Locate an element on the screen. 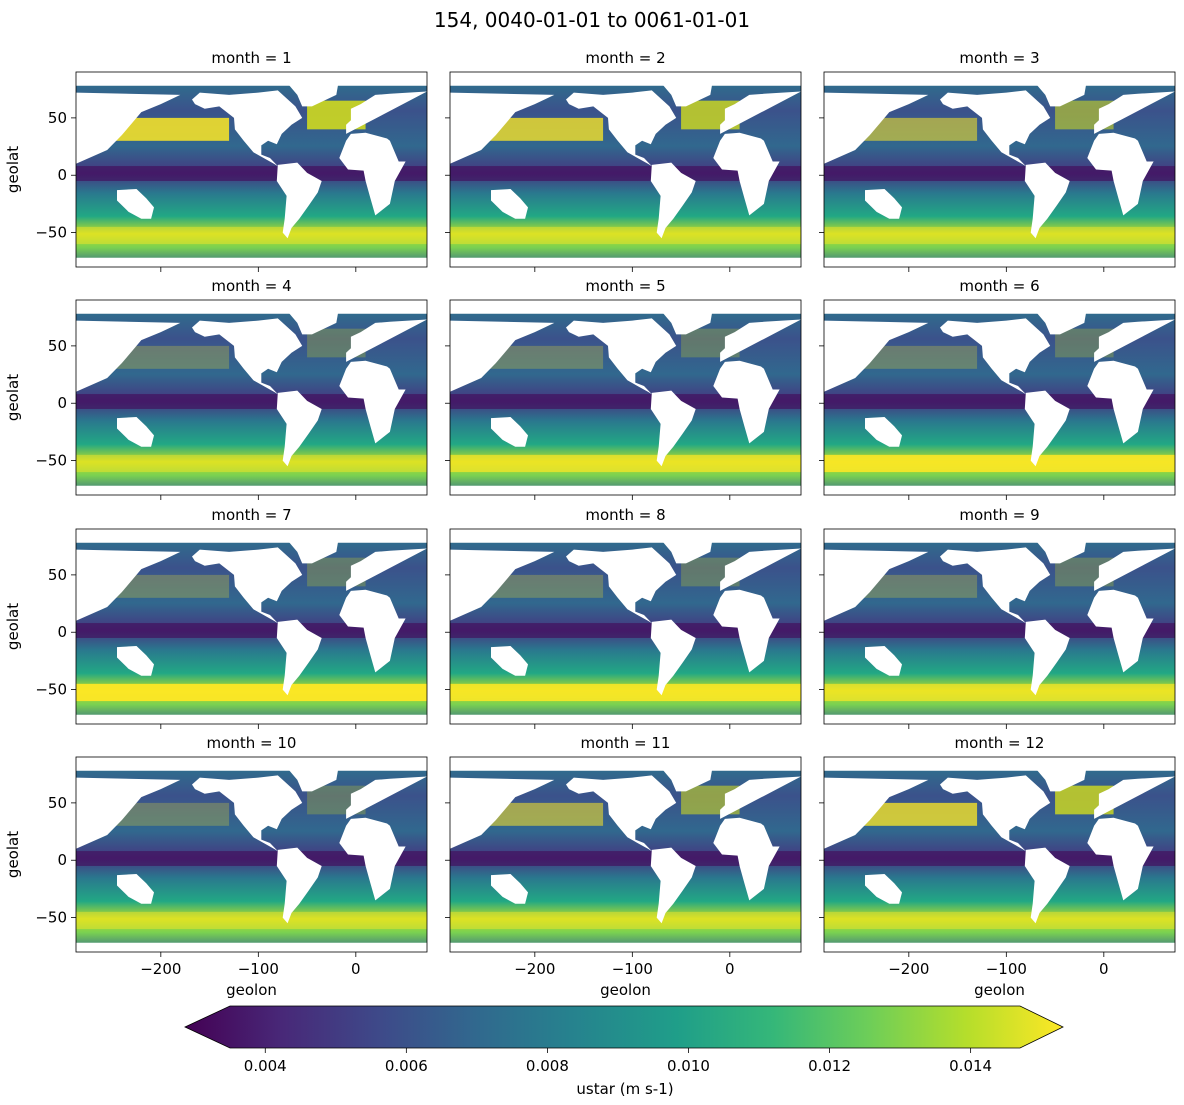  panel: month = 8 is located at coordinates (623, 617).